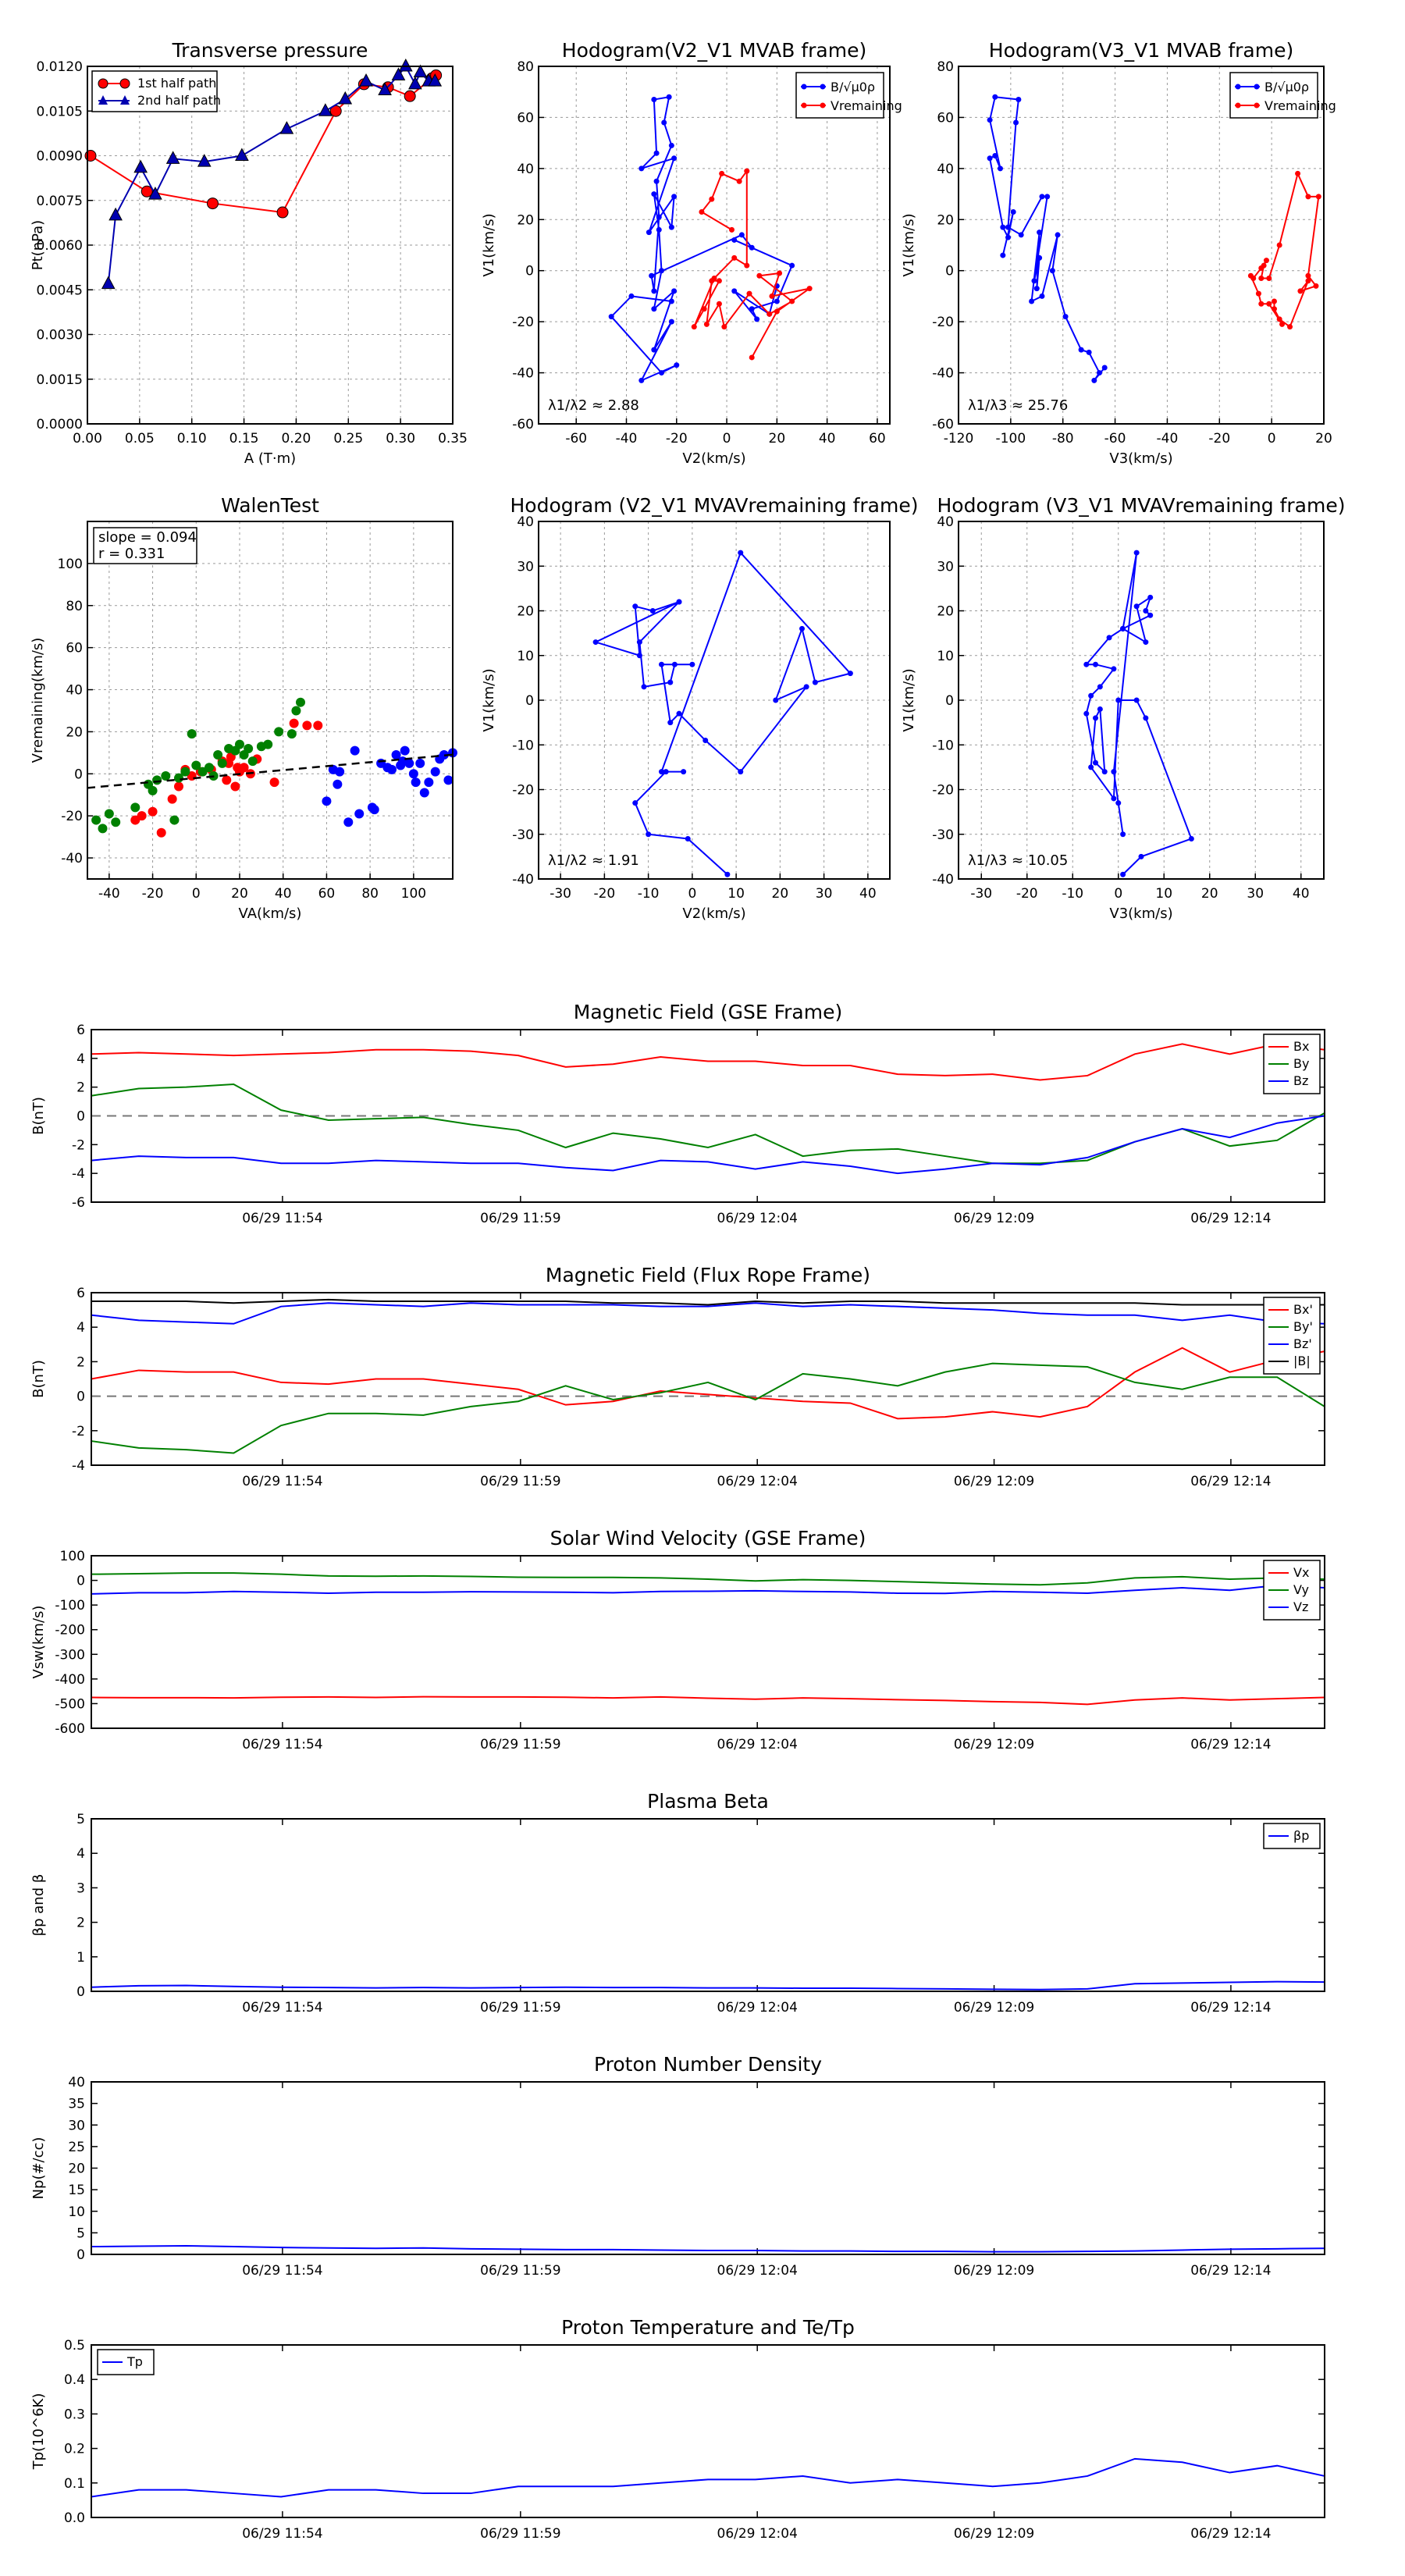 This screenshot has width=1405, height=2576. Describe the element at coordinates (1219, 439) in the screenshot. I see `x-tick-label: -20` at that location.